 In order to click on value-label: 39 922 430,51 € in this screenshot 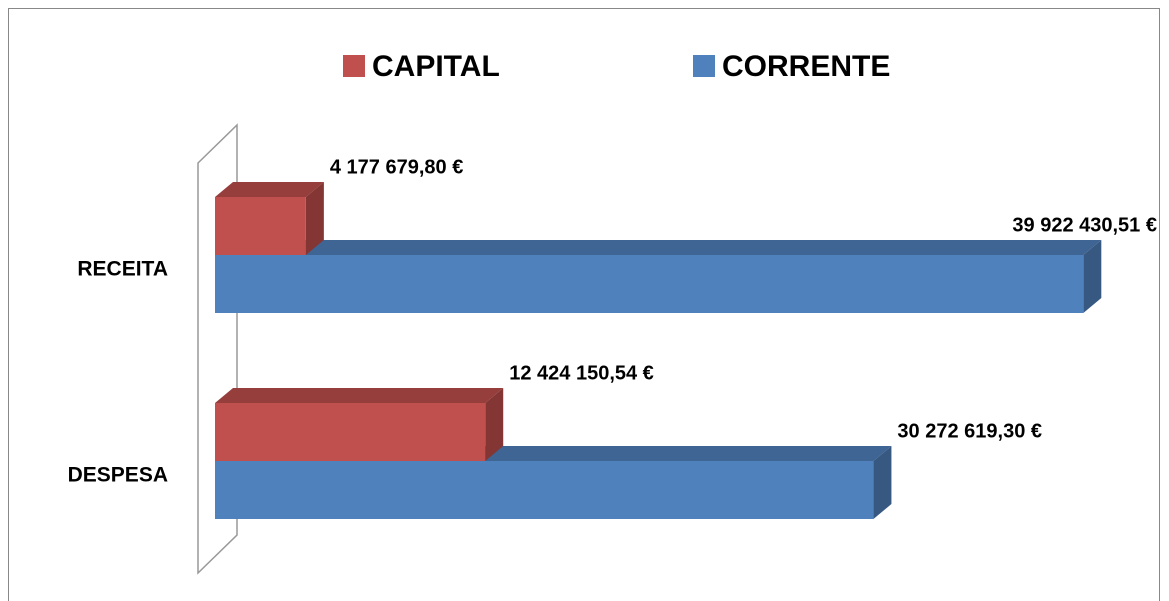, I will do `click(1084, 225)`.